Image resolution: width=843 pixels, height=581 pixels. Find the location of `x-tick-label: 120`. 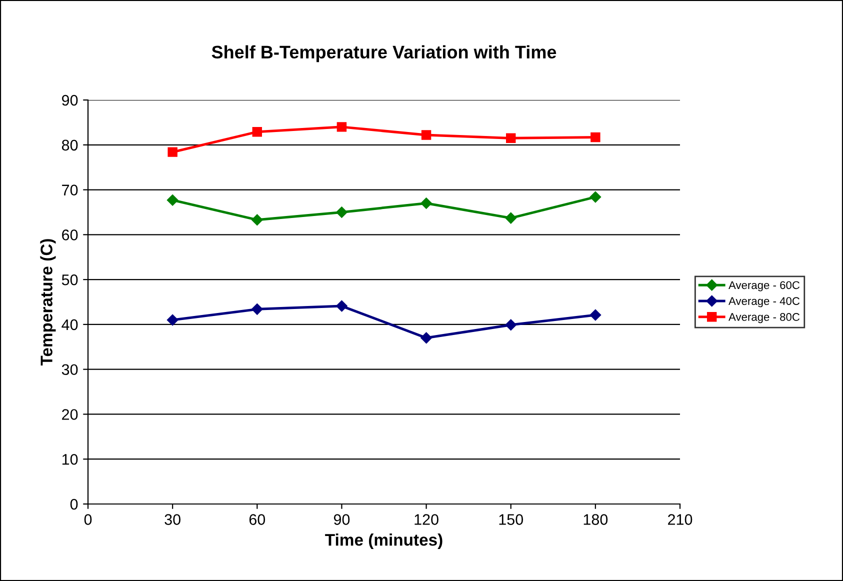

x-tick-label: 120 is located at coordinates (426, 519).